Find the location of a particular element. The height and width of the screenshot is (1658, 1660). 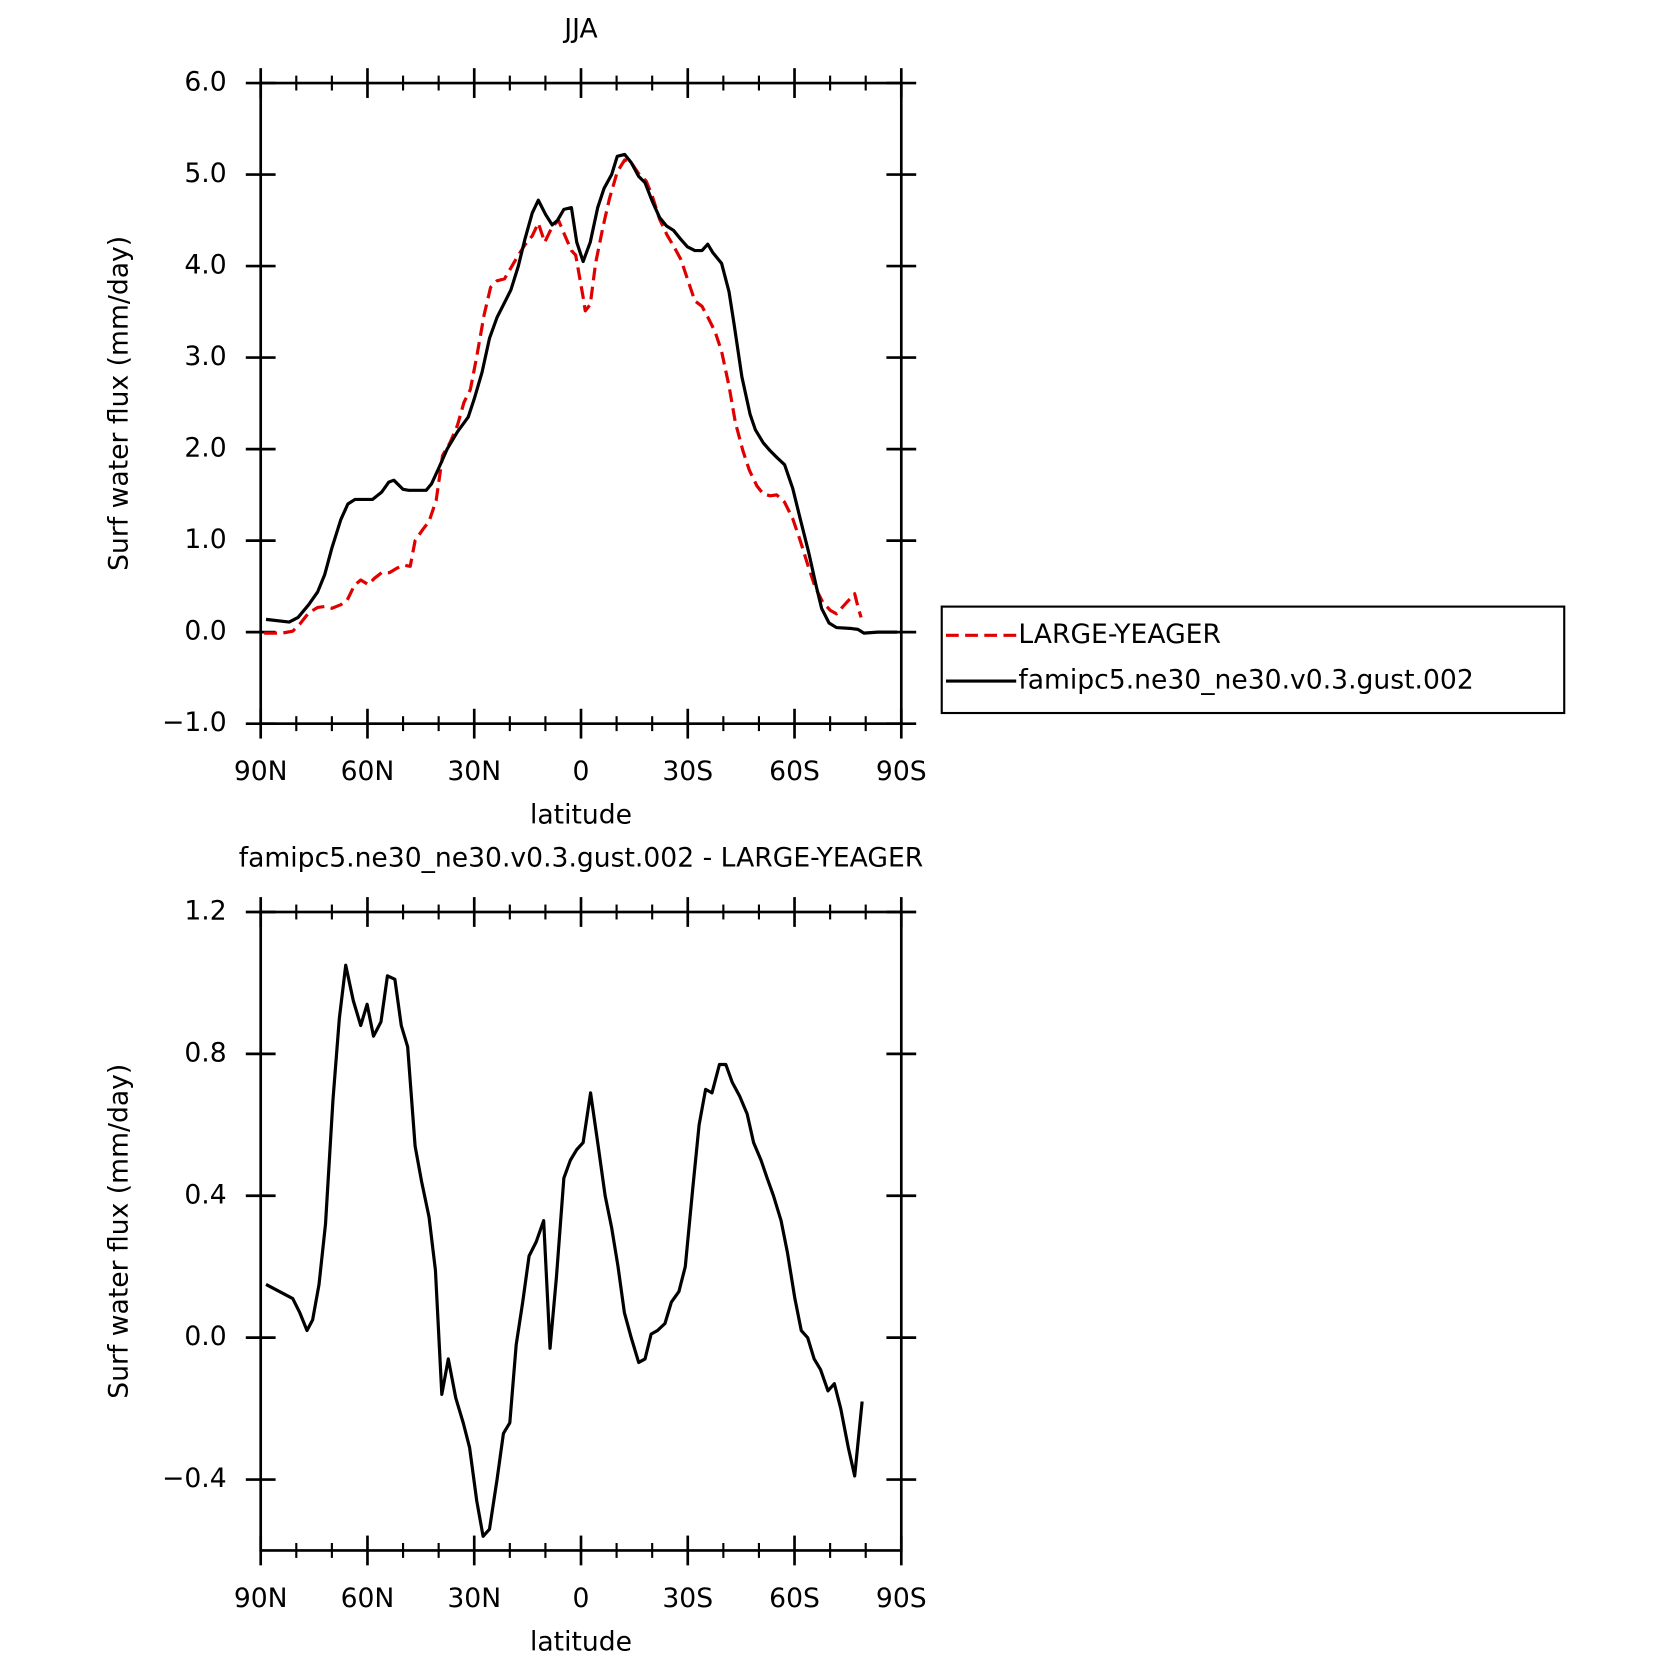

y-tick-label: 2.0 is located at coordinates (205, 448).